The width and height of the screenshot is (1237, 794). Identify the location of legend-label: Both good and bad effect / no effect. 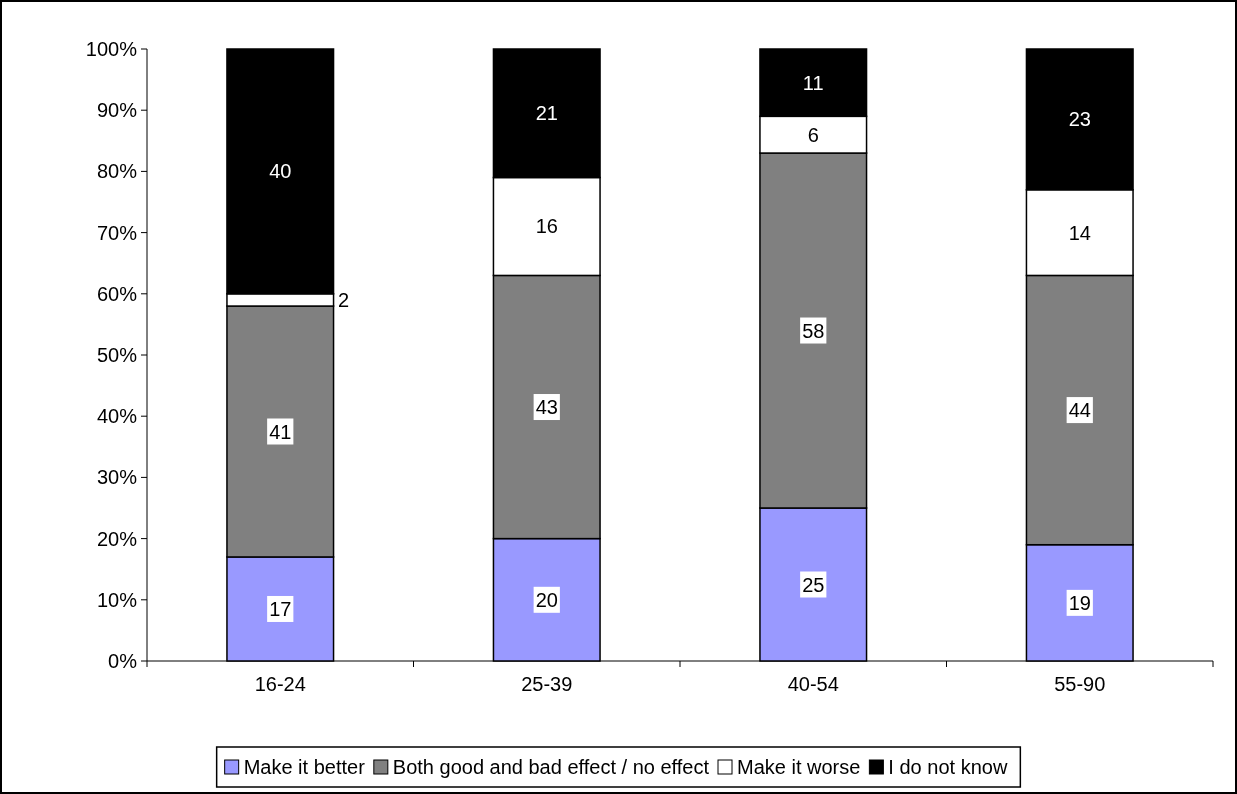
(551, 767).